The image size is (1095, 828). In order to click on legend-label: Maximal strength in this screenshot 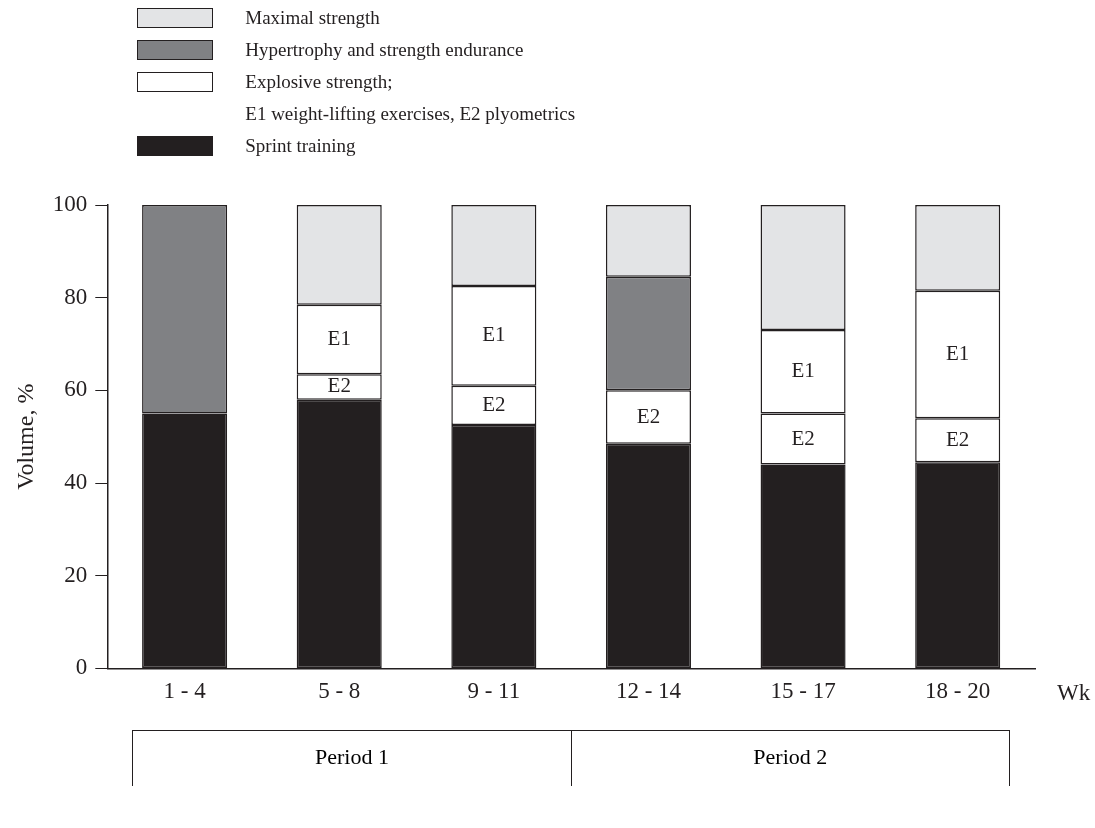, I will do `click(312, 18)`.